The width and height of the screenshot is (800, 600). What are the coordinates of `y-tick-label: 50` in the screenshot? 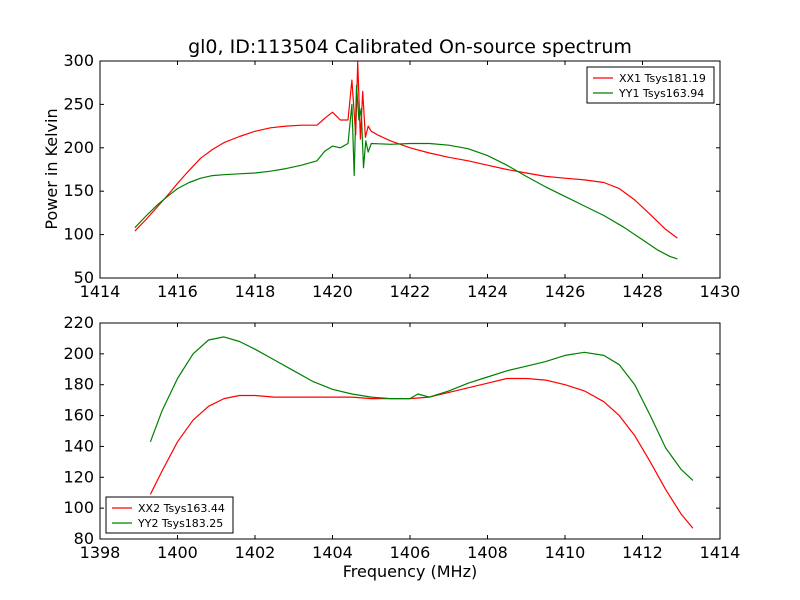 It's located at (84, 277).